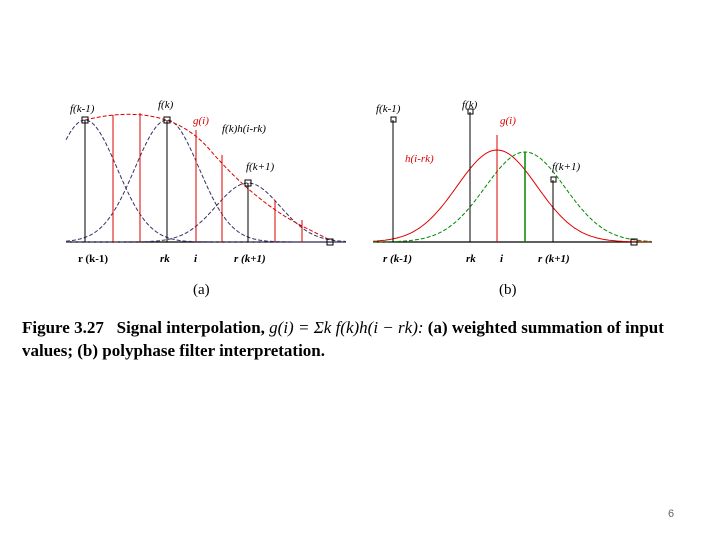 This screenshot has height=540, width=720. Describe the element at coordinates (244, 129) in the screenshot. I see `label: f(k)h(i-rk)` at that location.